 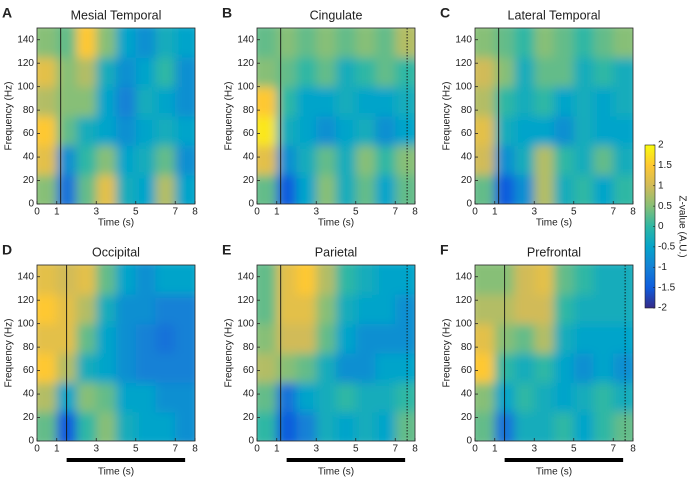 What do you see at coordinates (661, 185) in the screenshot?
I see `colorbar-tick-label: 1` at bounding box center [661, 185].